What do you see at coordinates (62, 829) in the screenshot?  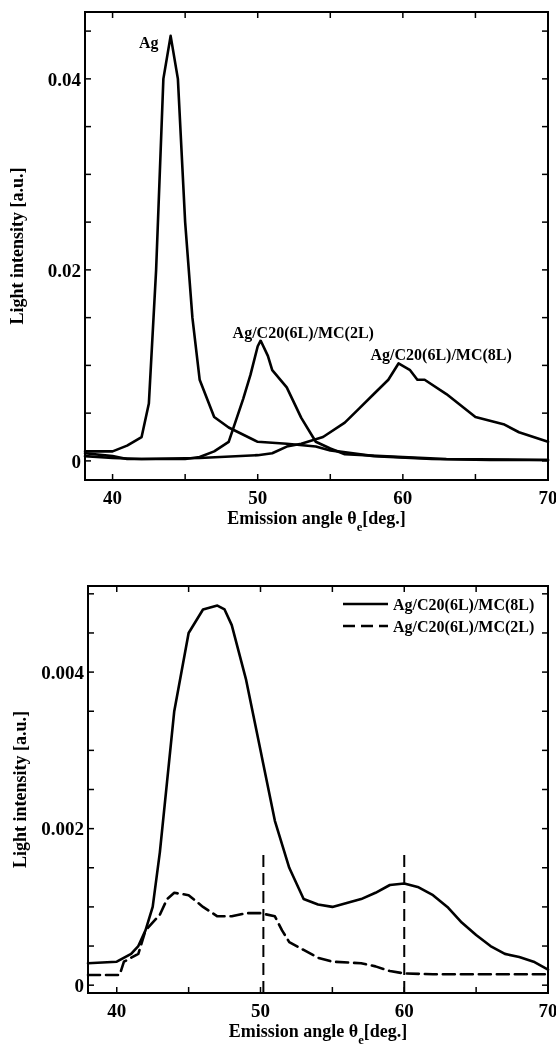 I see `y-tick-label: 0.002` at bounding box center [62, 829].